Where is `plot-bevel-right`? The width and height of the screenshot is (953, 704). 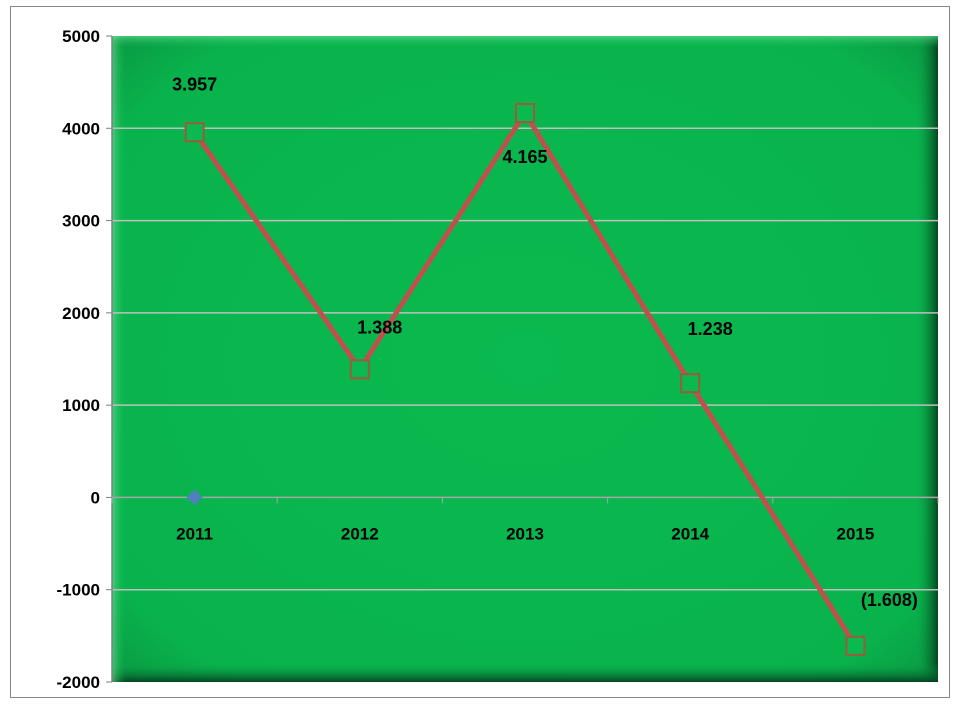 plot-bevel-right is located at coordinates (927, 359).